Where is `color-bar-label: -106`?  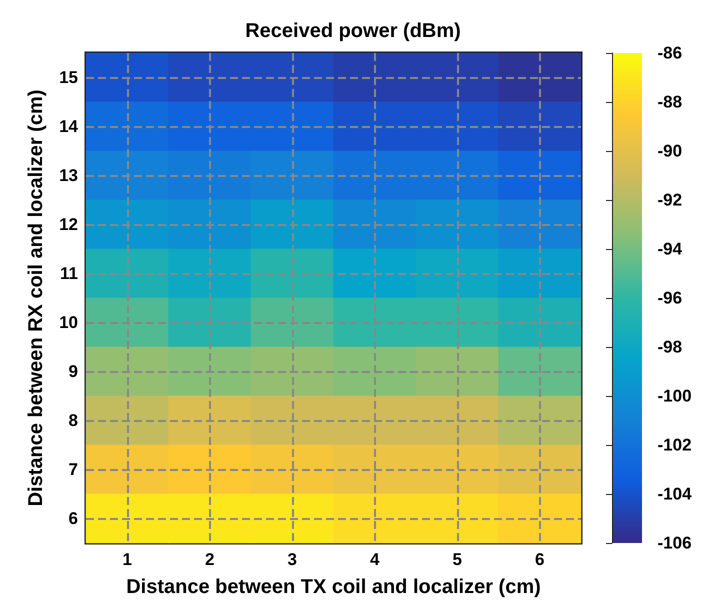
color-bar-label: -106 is located at coordinates (675, 543).